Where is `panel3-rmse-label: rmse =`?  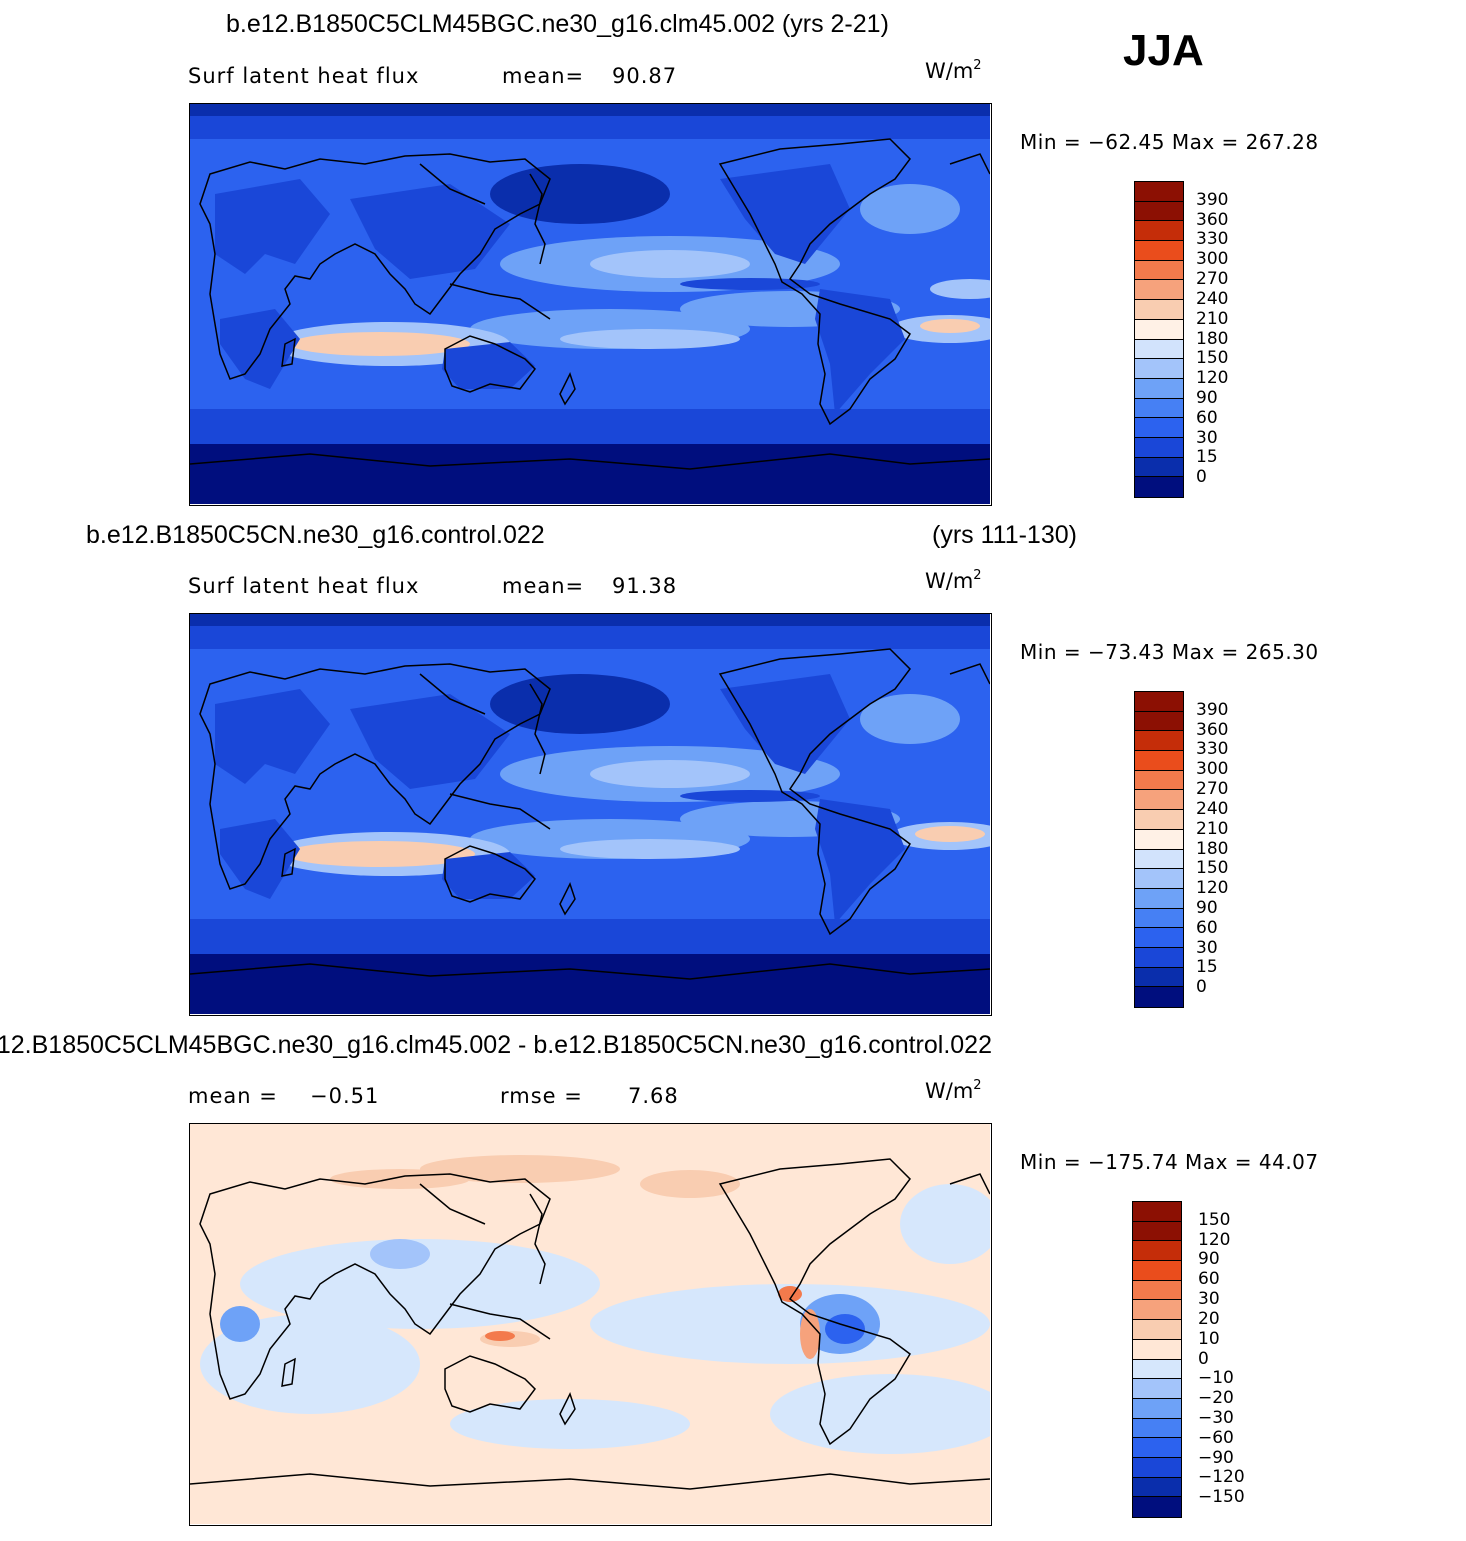 panel3-rmse-label: rmse = is located at coordinates (541, 1096).